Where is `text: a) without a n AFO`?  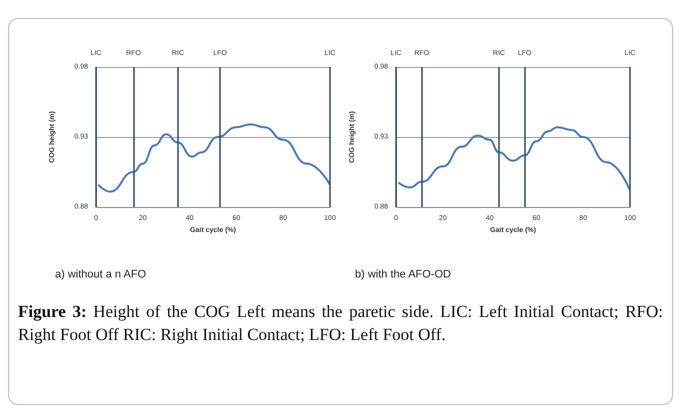
text: a) without a n AFO is located at coordinates (101, 274).